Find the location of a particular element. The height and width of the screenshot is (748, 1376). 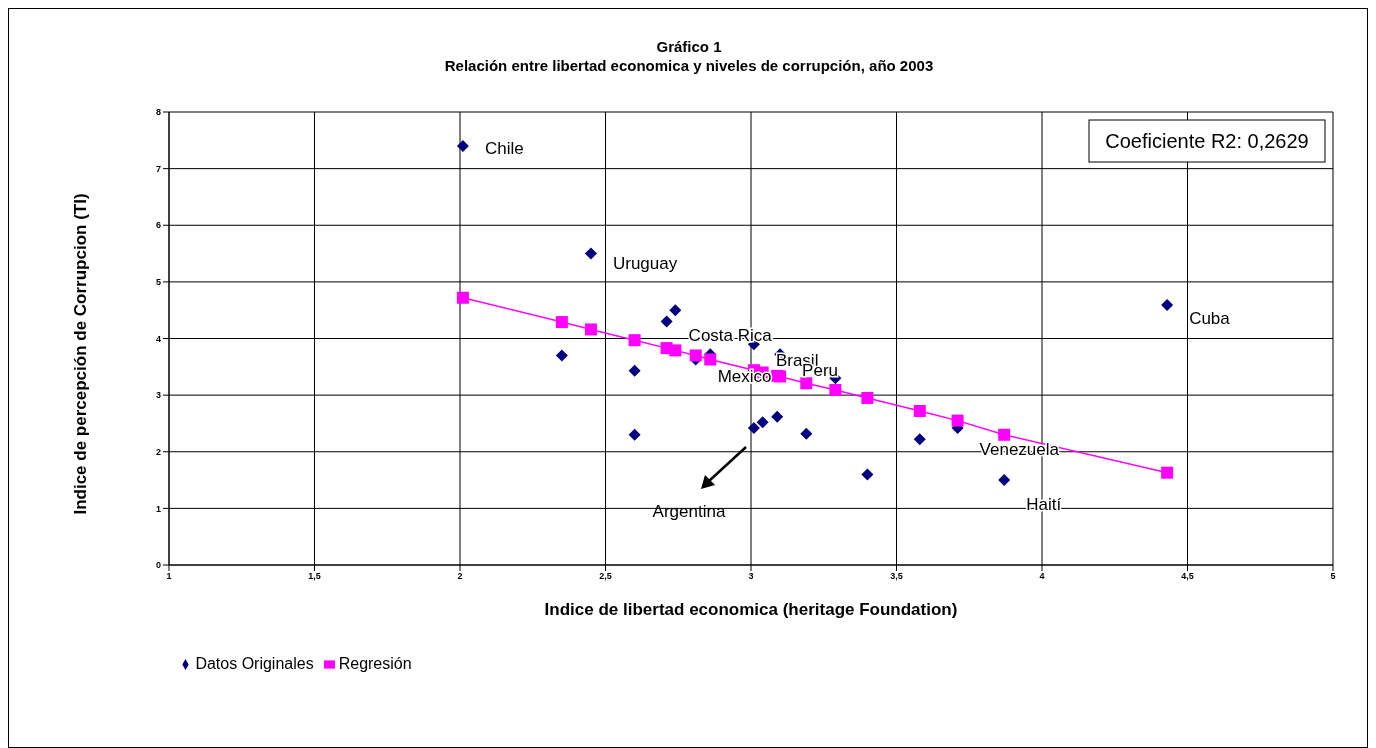

x-tick-label: 2,5 is located at coordinates (605, 576).